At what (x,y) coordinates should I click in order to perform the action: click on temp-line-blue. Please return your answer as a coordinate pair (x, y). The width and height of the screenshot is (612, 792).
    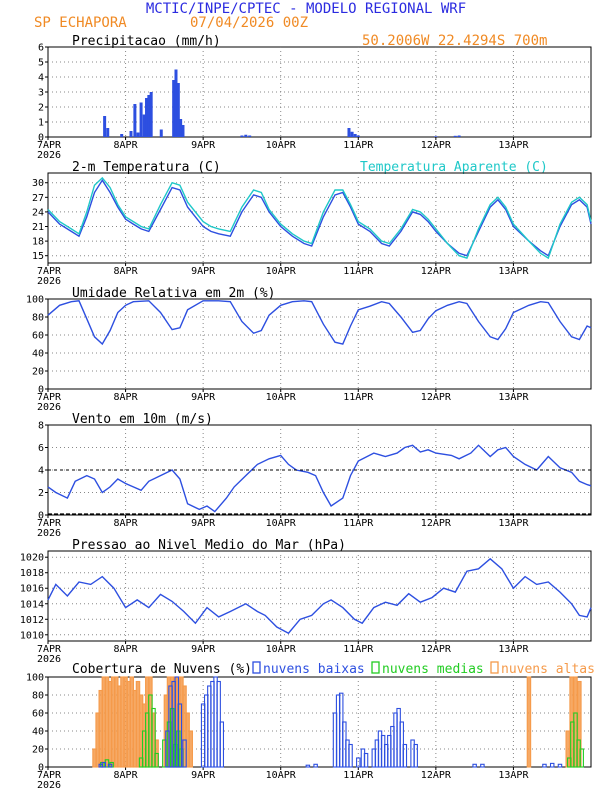
    Looking at the image, I should click on (319, 218).